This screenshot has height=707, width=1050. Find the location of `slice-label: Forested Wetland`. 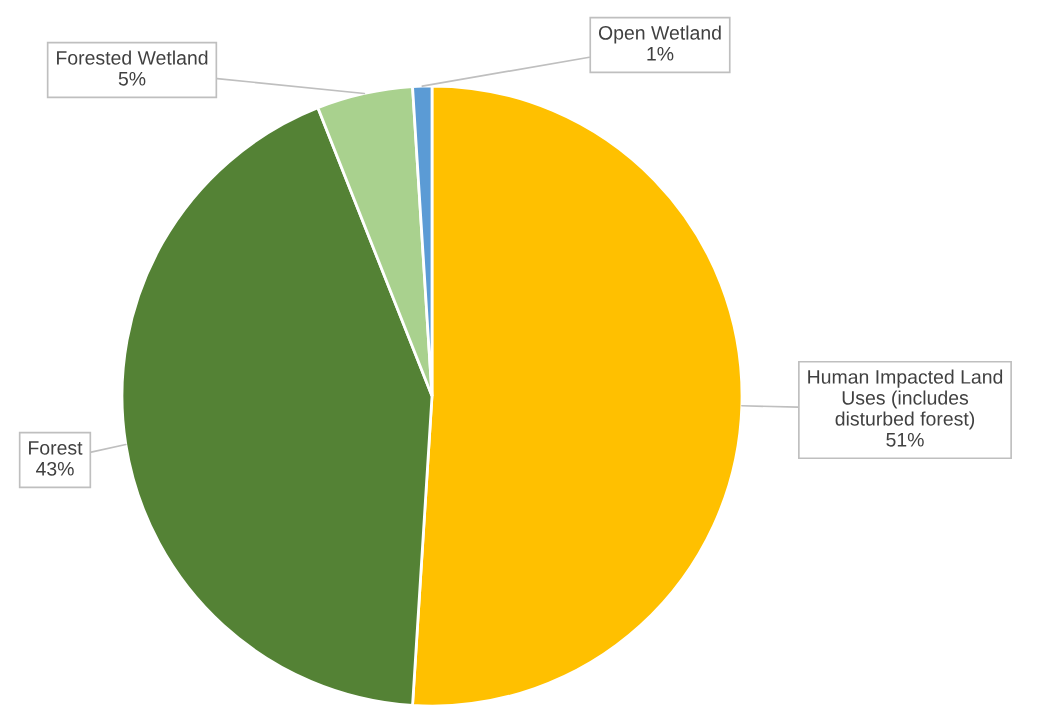

slice-label: Forested Wetland is located at coordinates (132, 57).